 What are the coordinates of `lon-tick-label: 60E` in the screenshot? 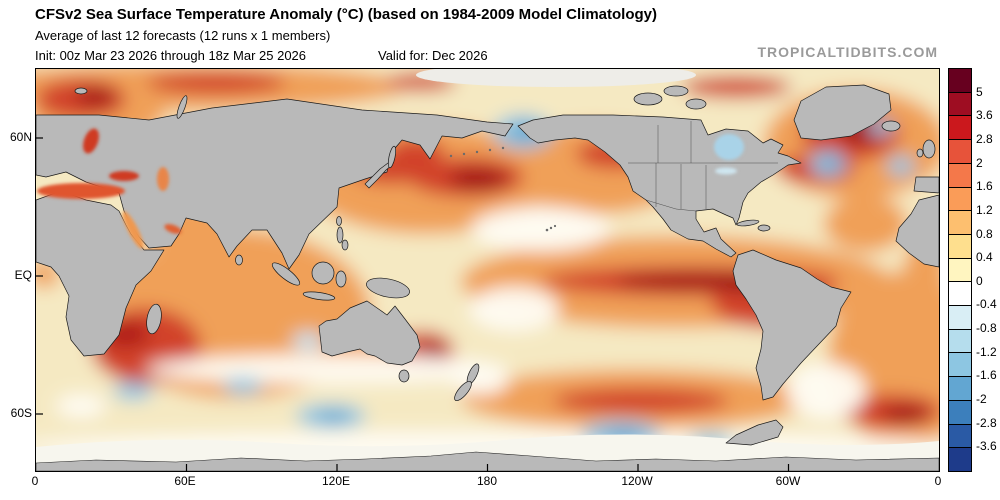 It's located at (185, 481).